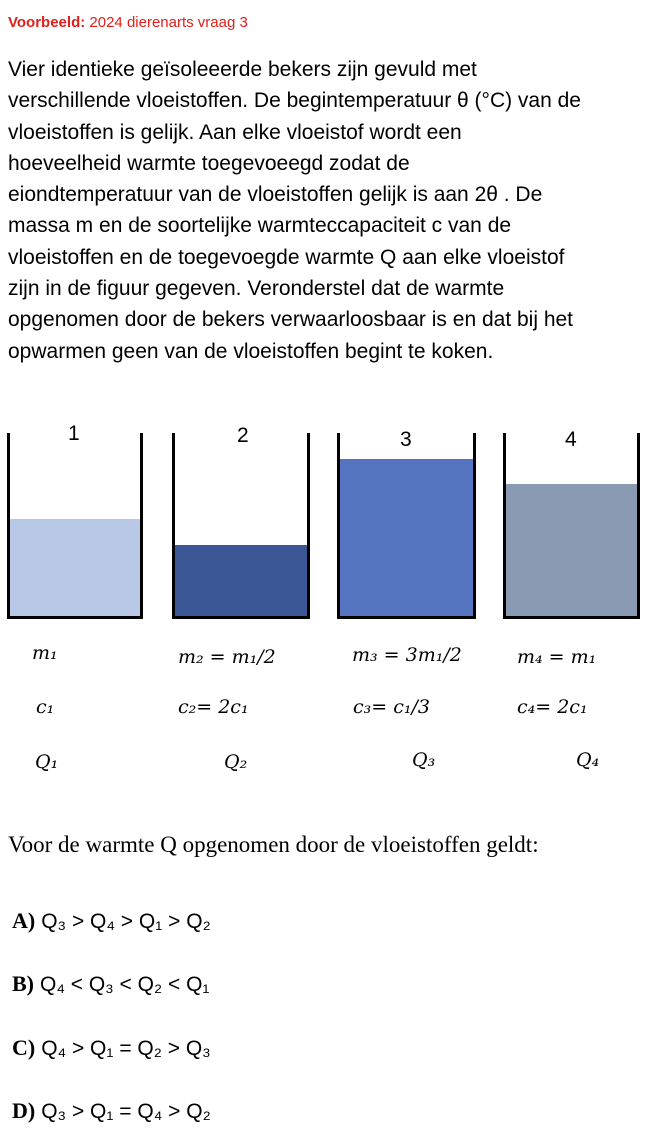 The height and width of the screenshot is (1140, 664). I want to click on heat-capacity-label: c₁, so click(45, 707).